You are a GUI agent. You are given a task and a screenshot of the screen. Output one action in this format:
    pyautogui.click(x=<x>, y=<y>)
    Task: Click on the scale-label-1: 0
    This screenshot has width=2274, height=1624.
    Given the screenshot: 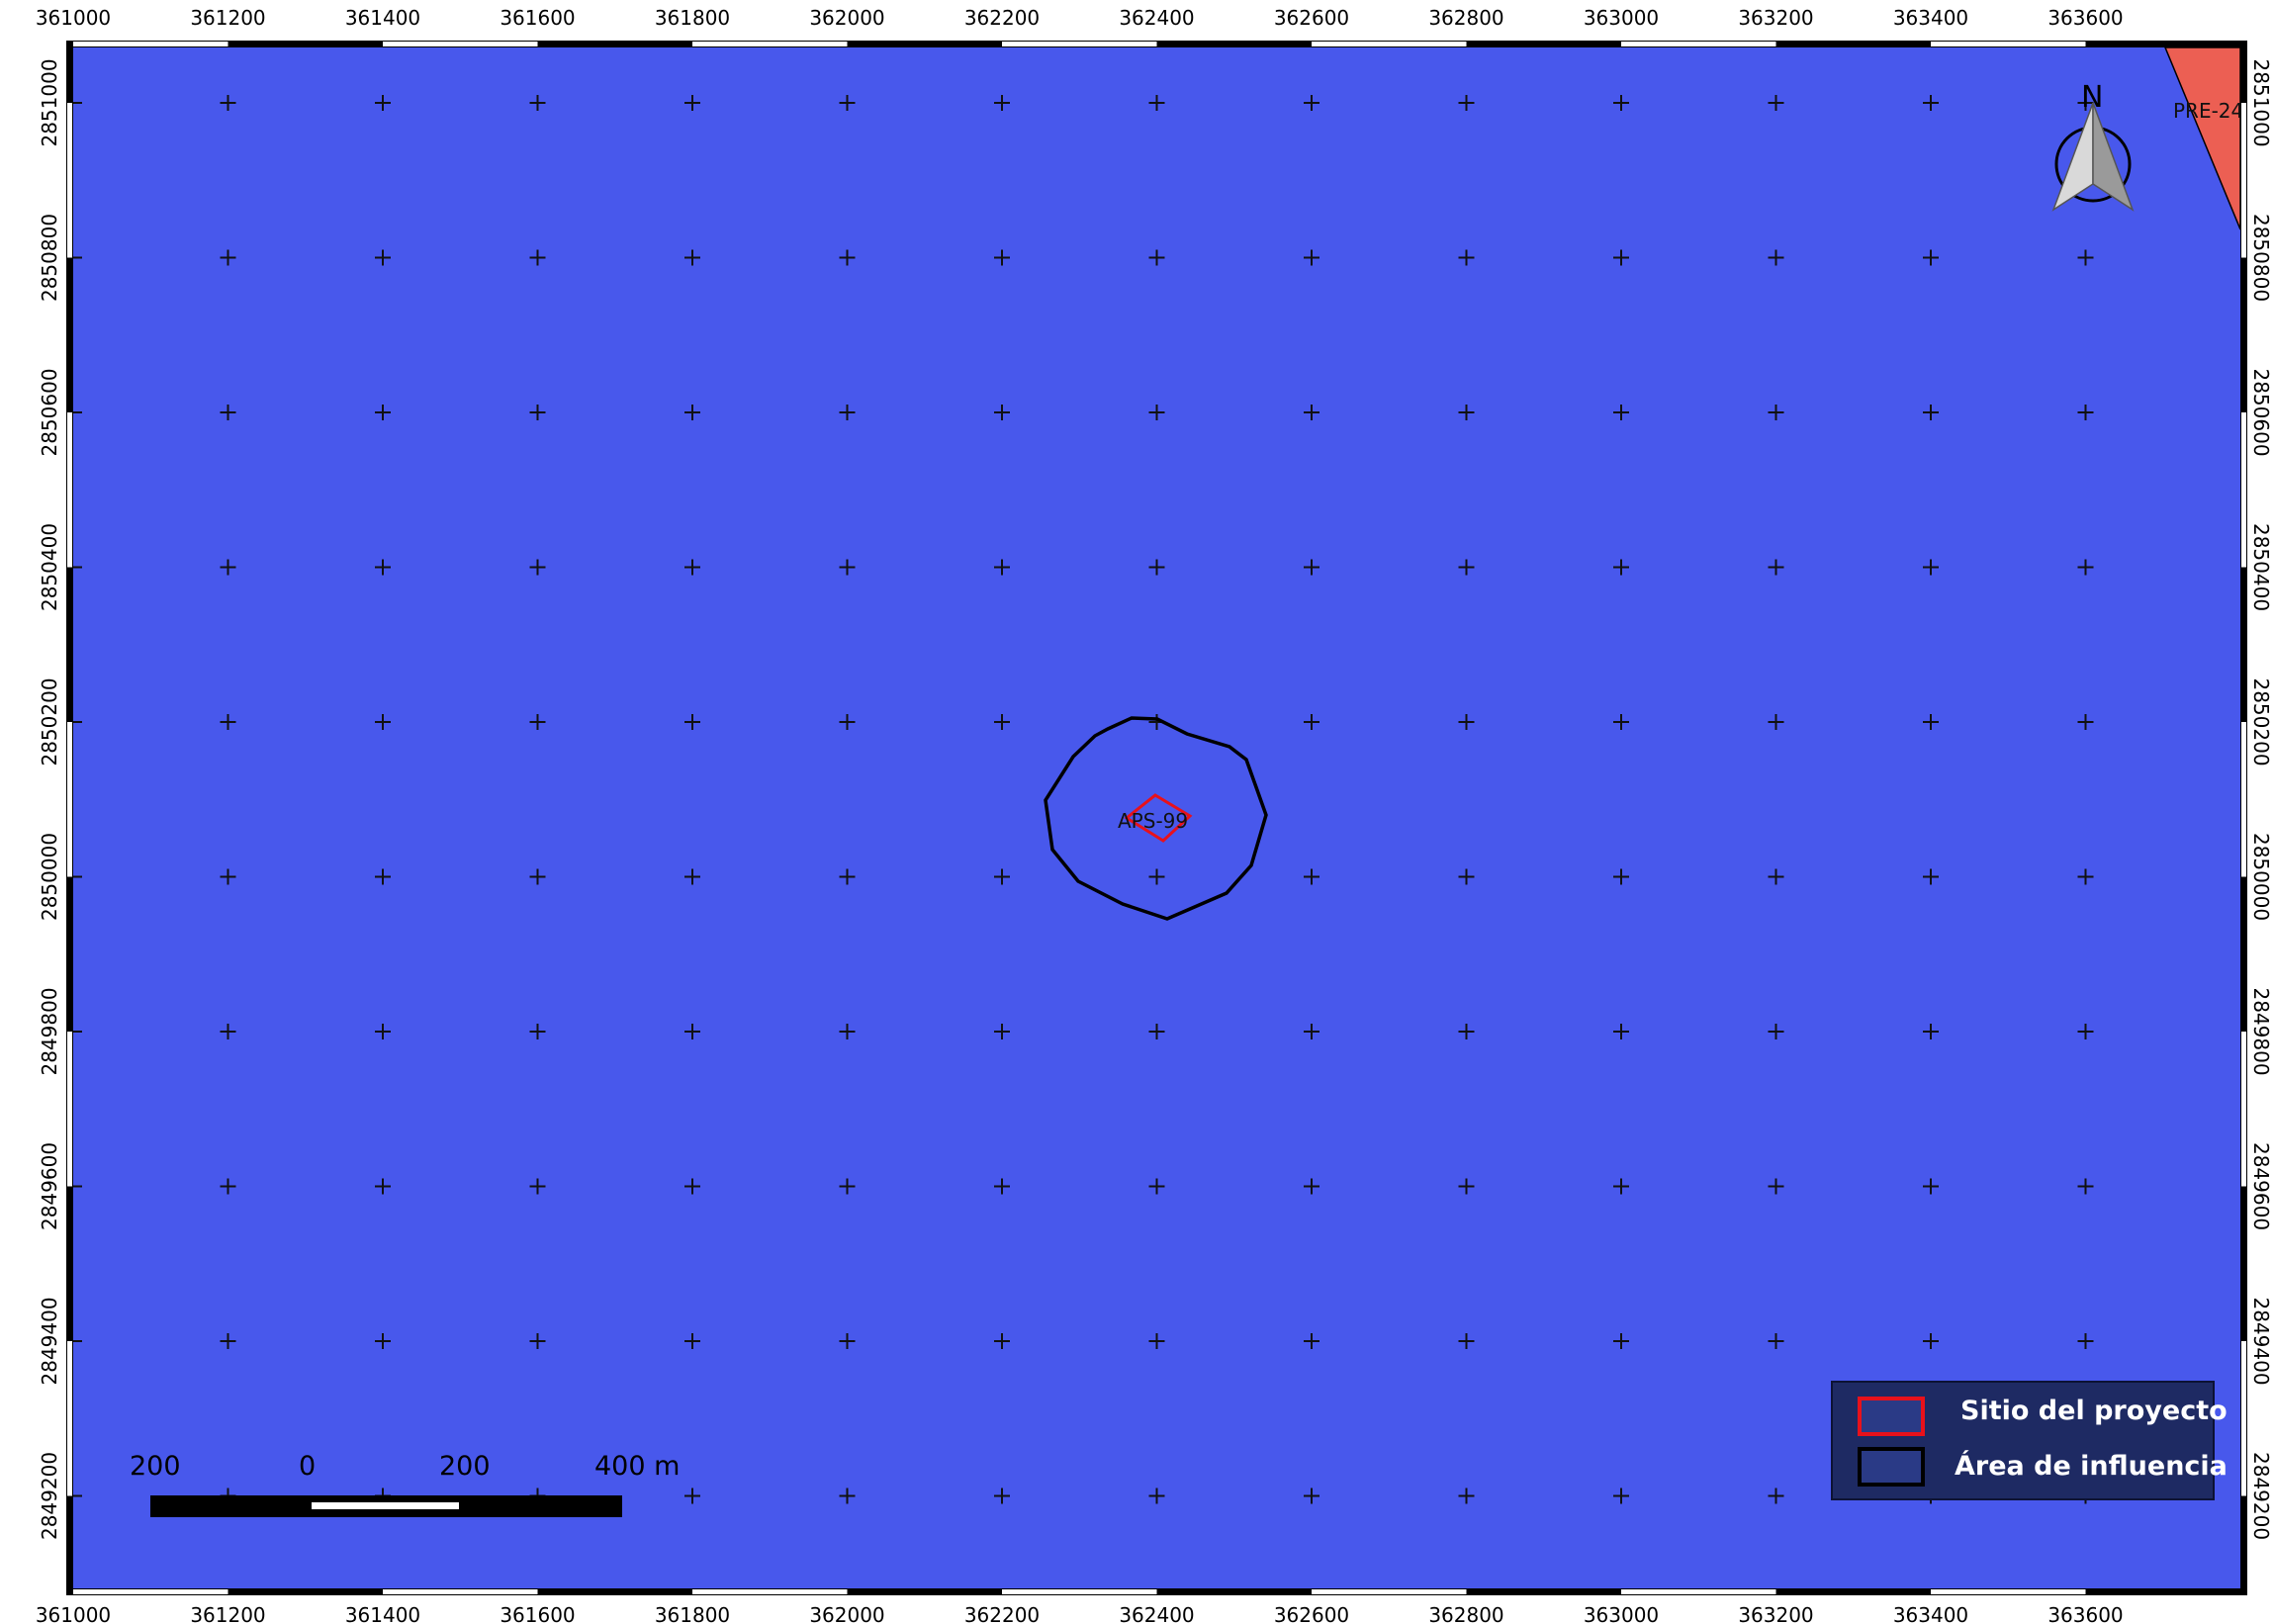 What is the action you would take?
    pyautogui.click(x=307, y=1466)
    